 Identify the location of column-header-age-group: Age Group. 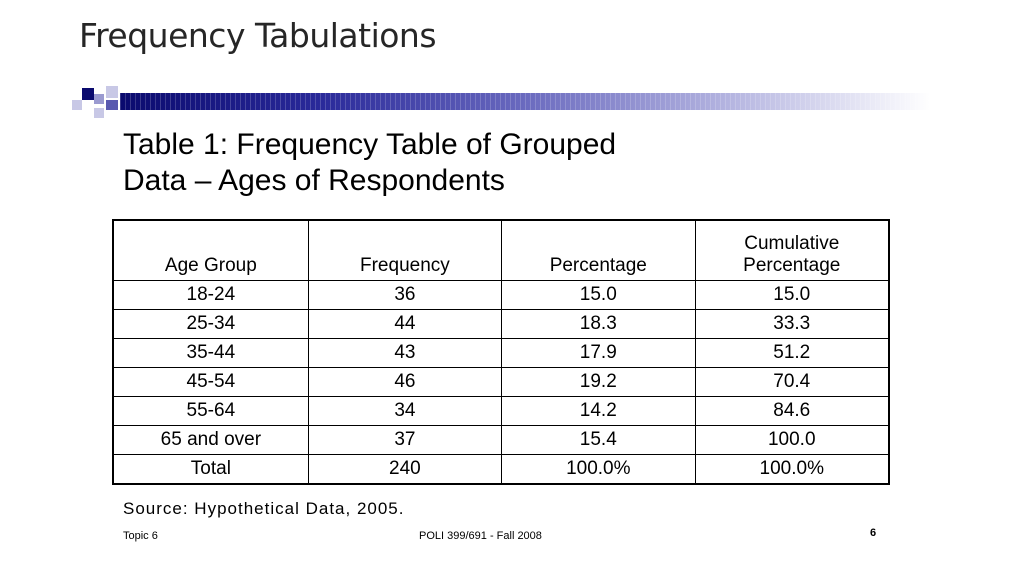
(210, 250).